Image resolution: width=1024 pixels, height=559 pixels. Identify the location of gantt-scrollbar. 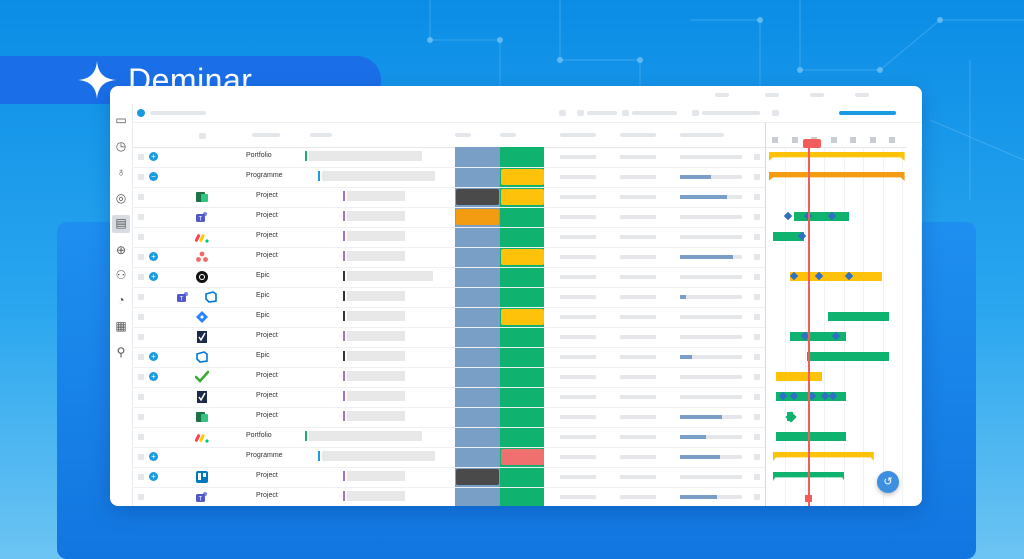
(921, 324).